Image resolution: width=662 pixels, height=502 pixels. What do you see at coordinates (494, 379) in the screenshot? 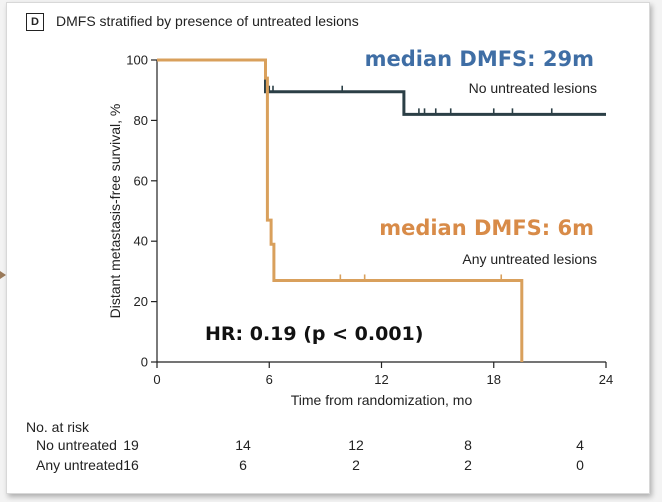
I see `x-tick-label: 18` at bounding box center [494, 379].